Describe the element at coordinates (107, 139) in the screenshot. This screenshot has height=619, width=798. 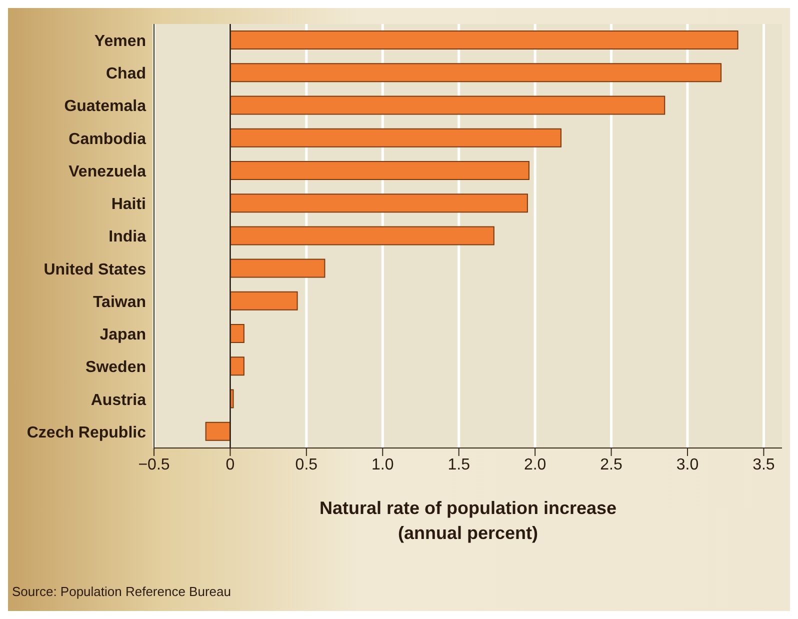
I see `y-tick-label: Cambodia` at that location.